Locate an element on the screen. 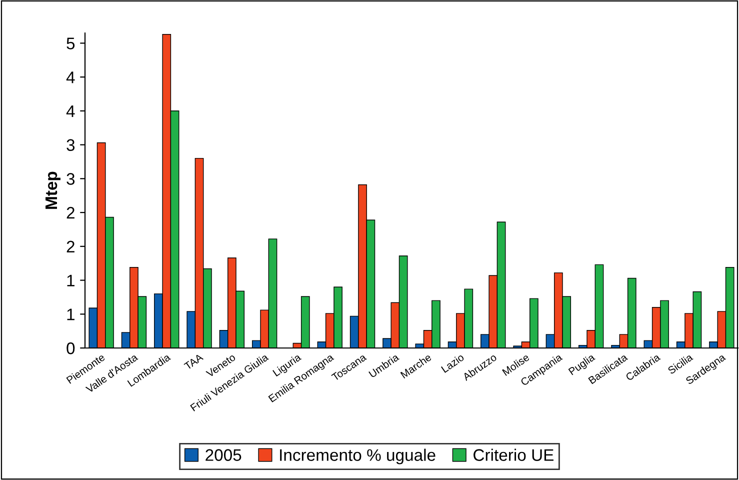  legend-label: Criterio UE is located at coordinates (514, 454).